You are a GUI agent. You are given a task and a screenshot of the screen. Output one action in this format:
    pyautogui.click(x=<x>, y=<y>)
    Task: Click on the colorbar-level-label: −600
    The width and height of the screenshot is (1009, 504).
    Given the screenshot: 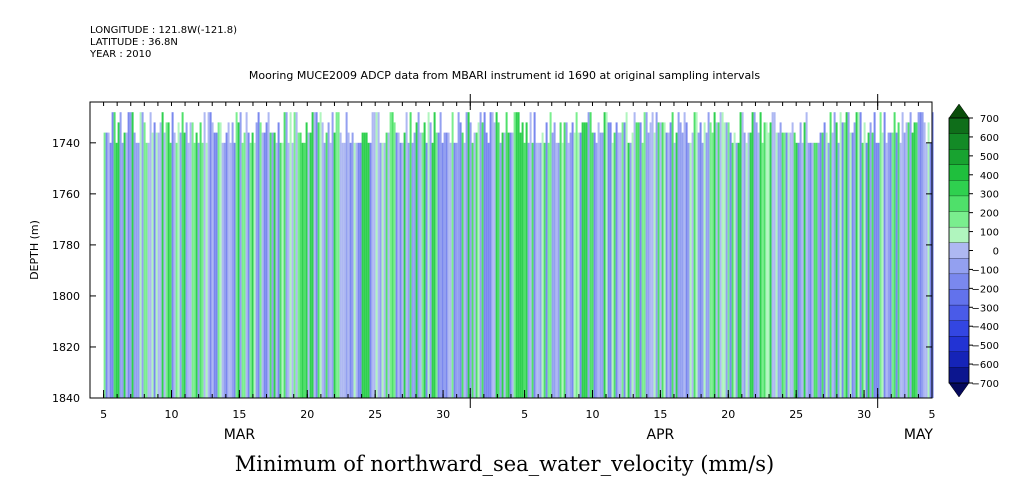 What is the action you would take?
    pyautogui.click(x=985, y=365)
    